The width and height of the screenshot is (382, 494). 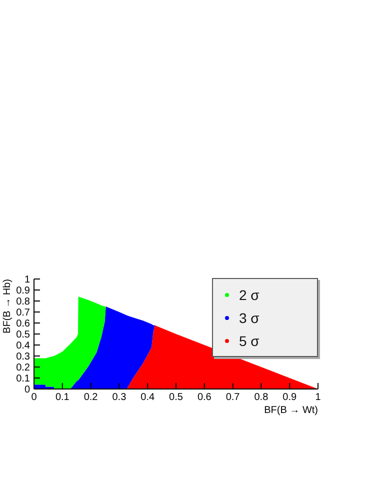 I want to click on x-tick-label: 0.7, so click(x=233, y=398).